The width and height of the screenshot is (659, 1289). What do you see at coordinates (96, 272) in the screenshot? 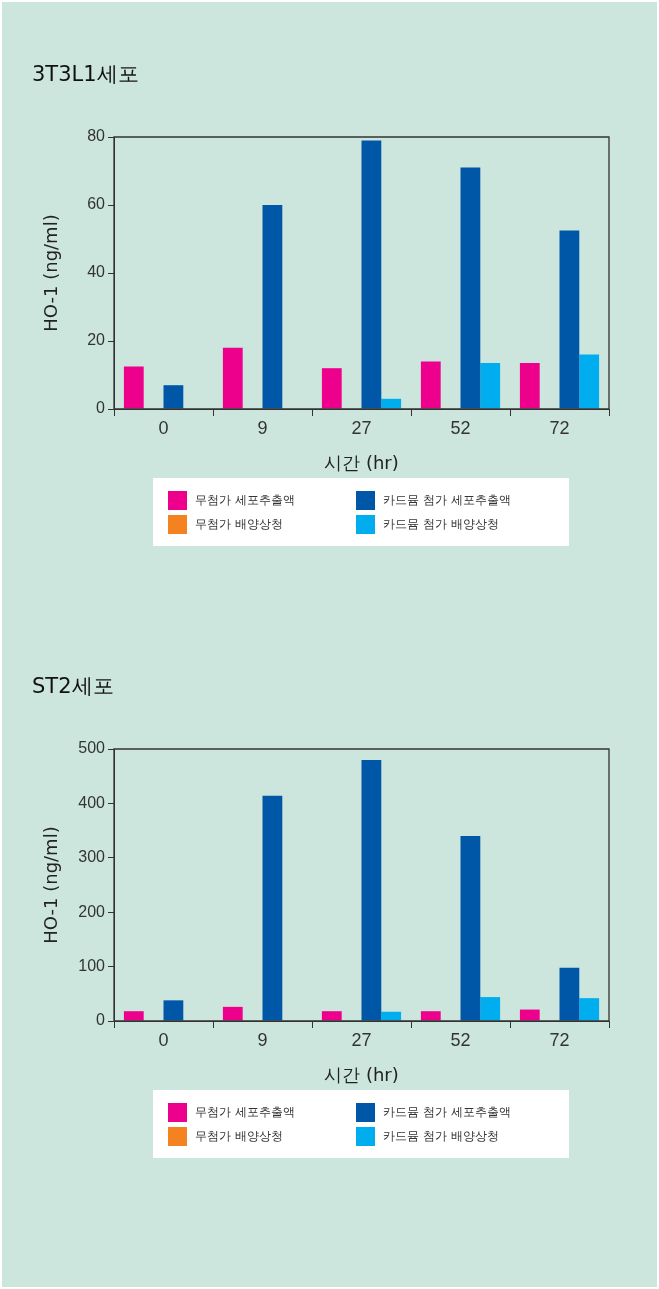
I see `y-tick-label: 40` at bounding box center [96, 272].